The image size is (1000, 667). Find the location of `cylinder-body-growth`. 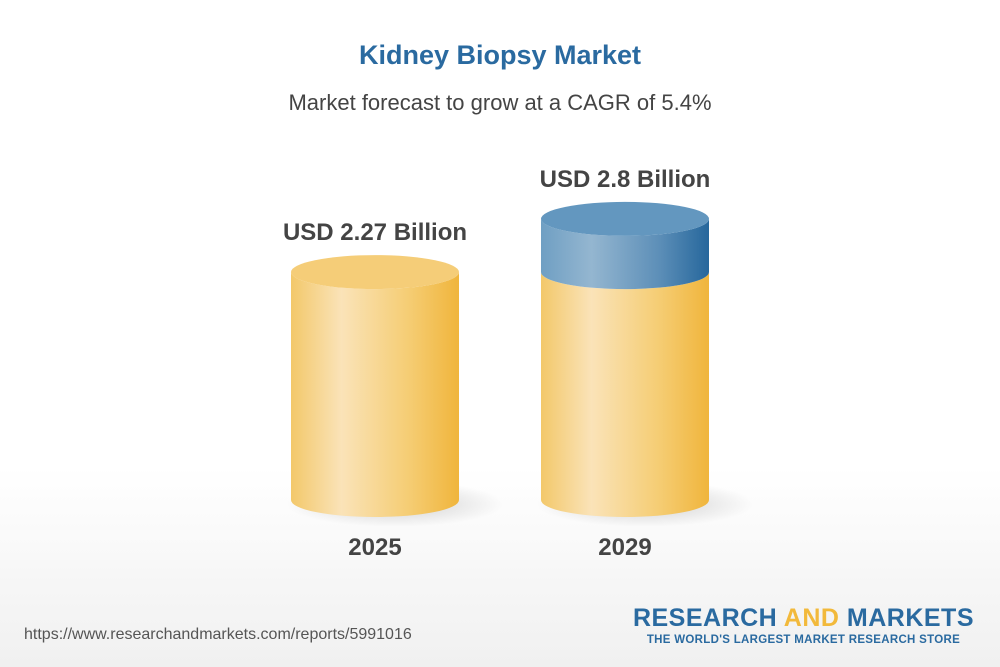

cylinder-body-growth is located at coordinates (625, 254).